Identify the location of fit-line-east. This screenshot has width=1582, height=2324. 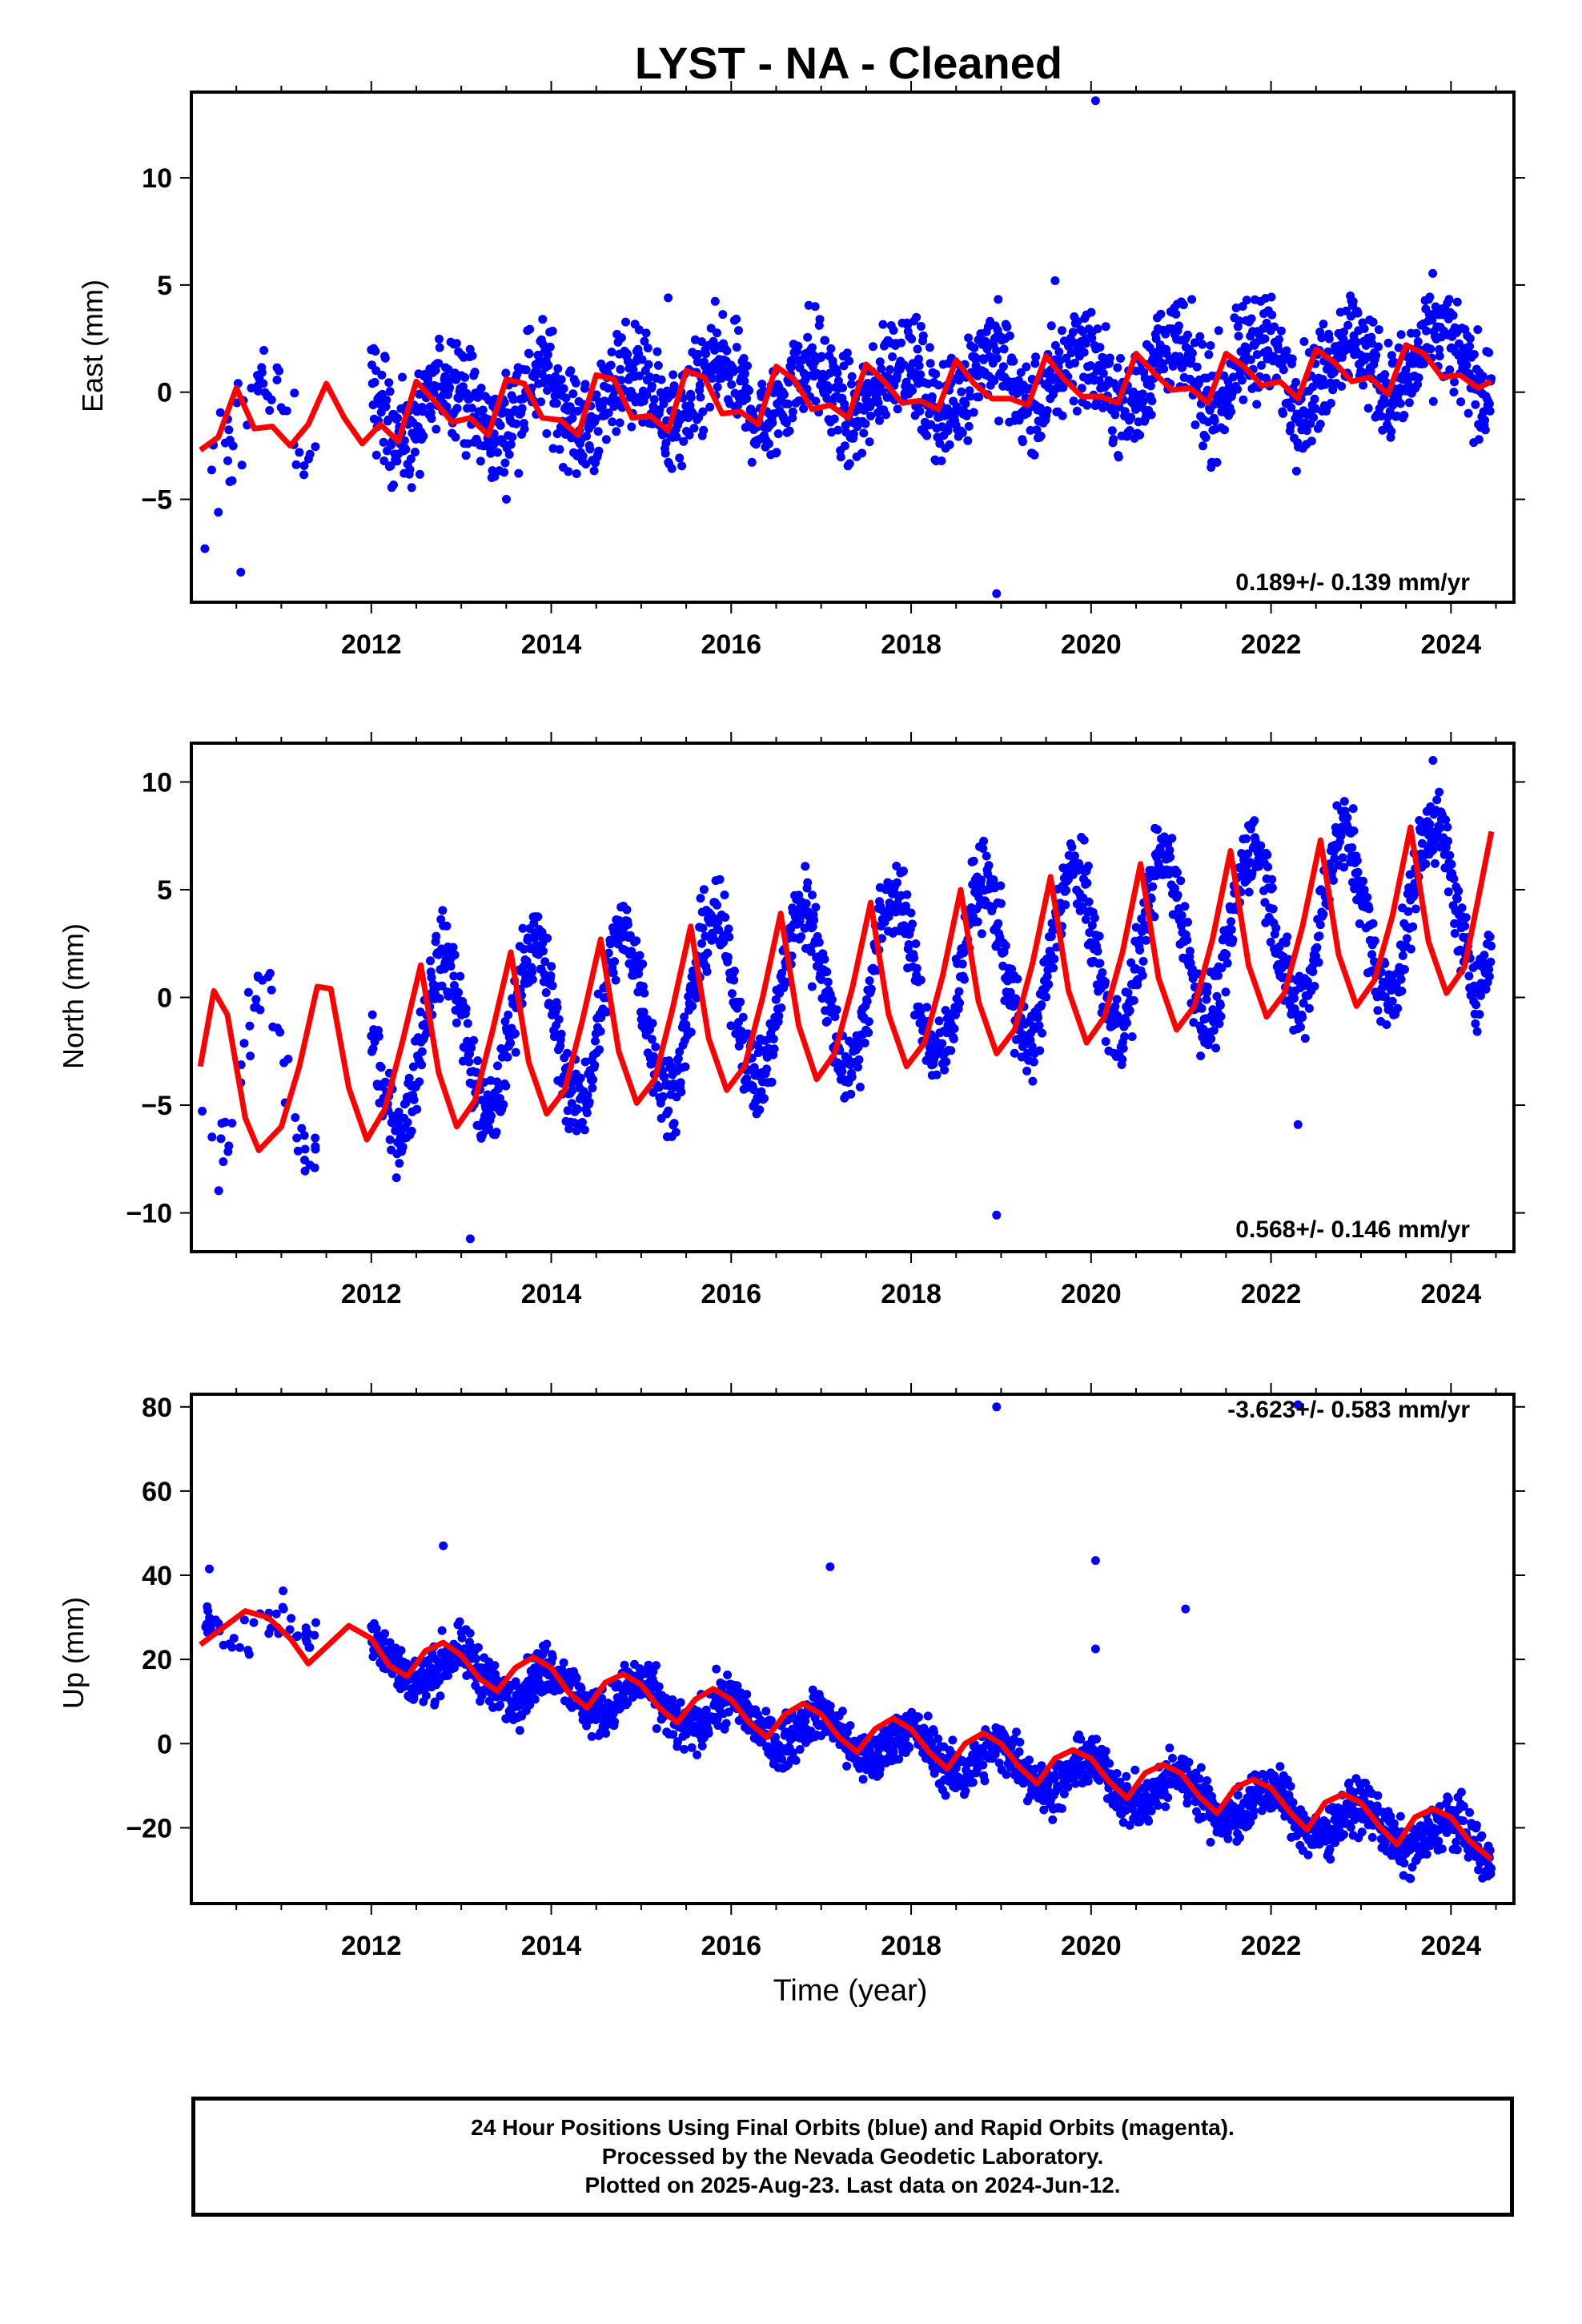
(846, 397).